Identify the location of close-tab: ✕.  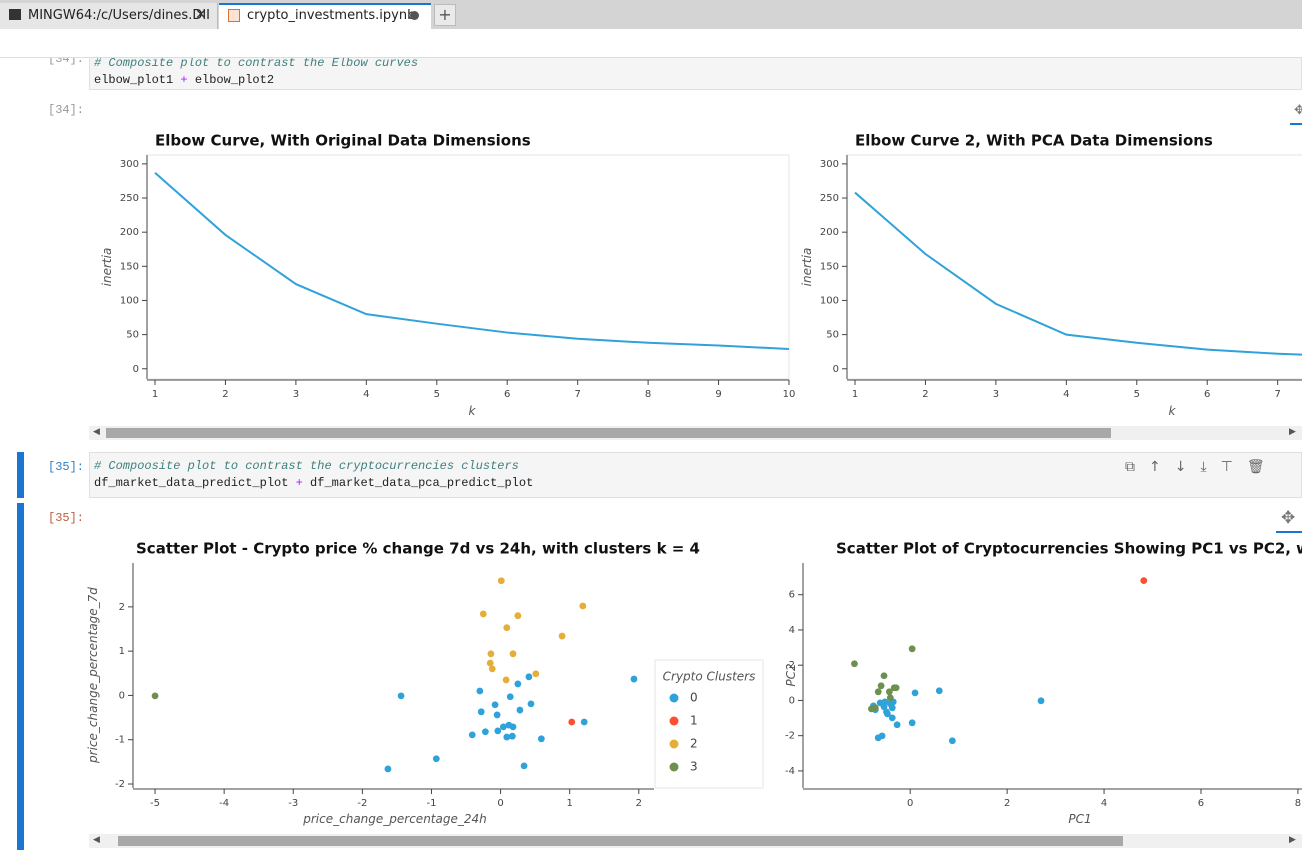
(201, 15).